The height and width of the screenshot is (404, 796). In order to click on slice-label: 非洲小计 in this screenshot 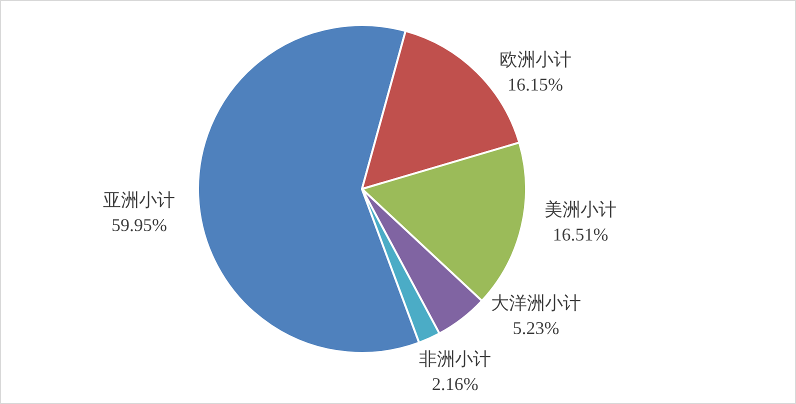, I will do `click(455, 359)`.